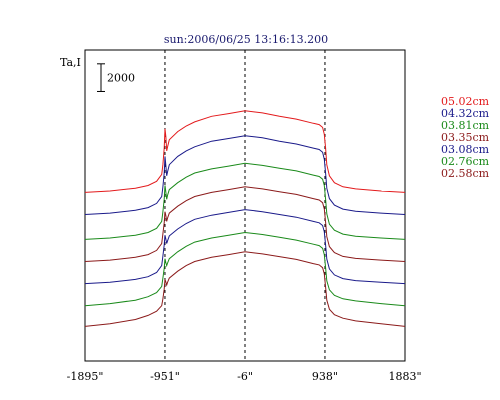  Describe the element at coordinates (85, 376) in the screenshot. I see `x-tick-label-0: -1895"` at that location.